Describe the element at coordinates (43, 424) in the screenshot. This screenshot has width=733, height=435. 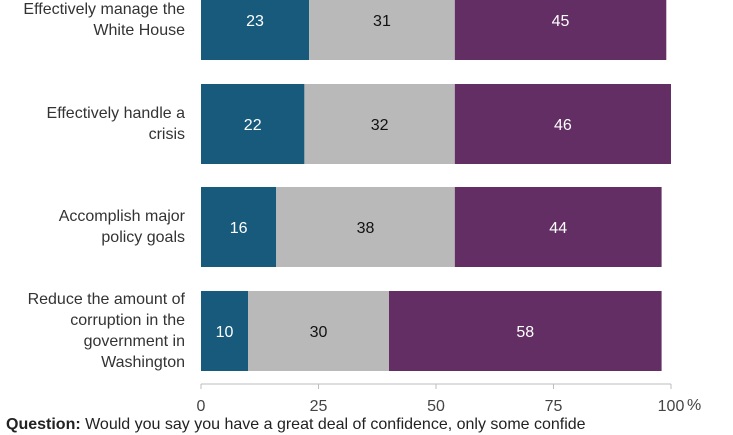
I see `footnote-label: Question:` at that location.